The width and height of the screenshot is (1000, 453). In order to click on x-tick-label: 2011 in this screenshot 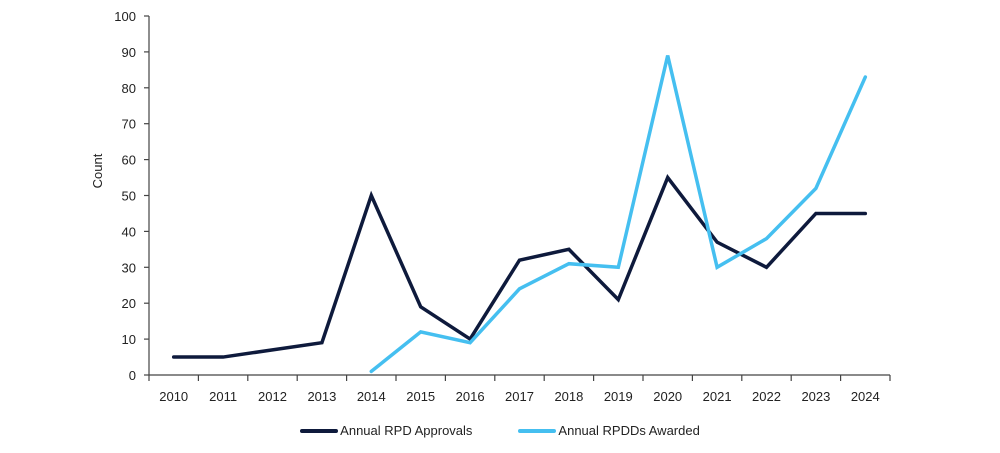, I will do `click(223, 396)`.